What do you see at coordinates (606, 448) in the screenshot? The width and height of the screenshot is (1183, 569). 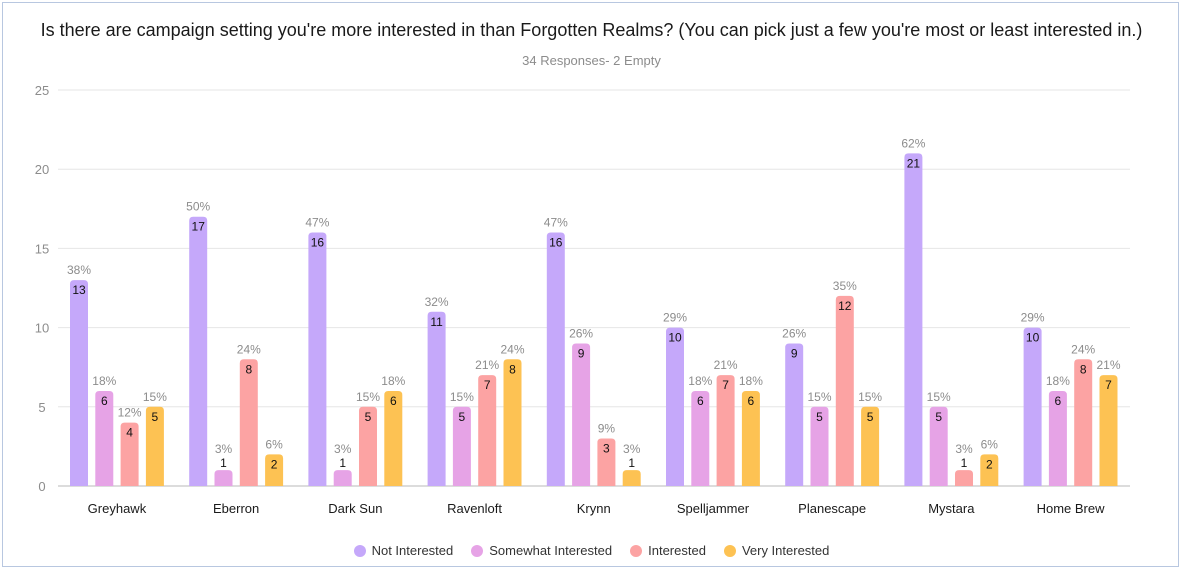 I see `bar-value-label: 3` at bounding box center [606, 448].